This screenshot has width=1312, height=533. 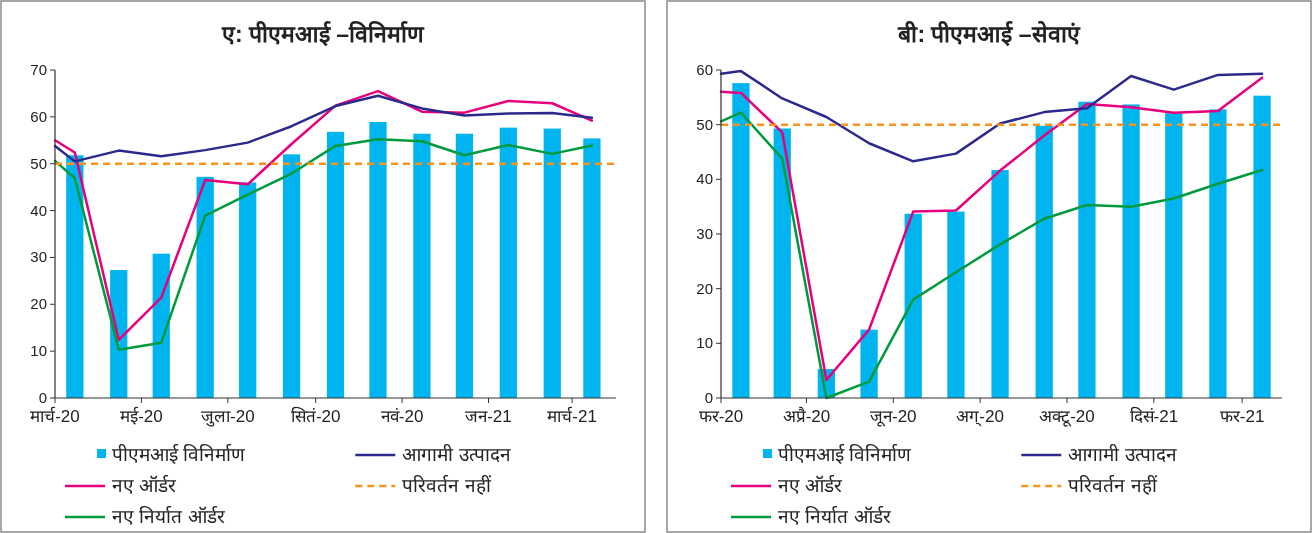 I want to click on x-tick-label: जून-20, so click(x=893, y=417).